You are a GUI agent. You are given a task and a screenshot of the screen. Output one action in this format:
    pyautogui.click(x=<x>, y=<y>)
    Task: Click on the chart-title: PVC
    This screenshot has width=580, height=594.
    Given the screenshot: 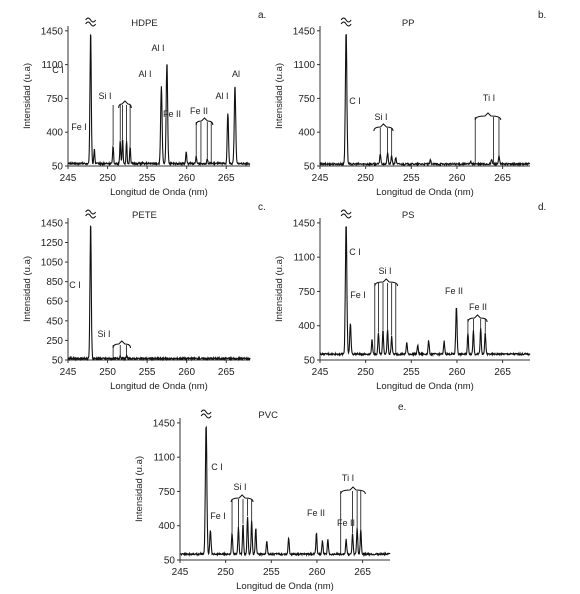 What is the action you would take?
    pyautogui.click(x=268, y=415)
    